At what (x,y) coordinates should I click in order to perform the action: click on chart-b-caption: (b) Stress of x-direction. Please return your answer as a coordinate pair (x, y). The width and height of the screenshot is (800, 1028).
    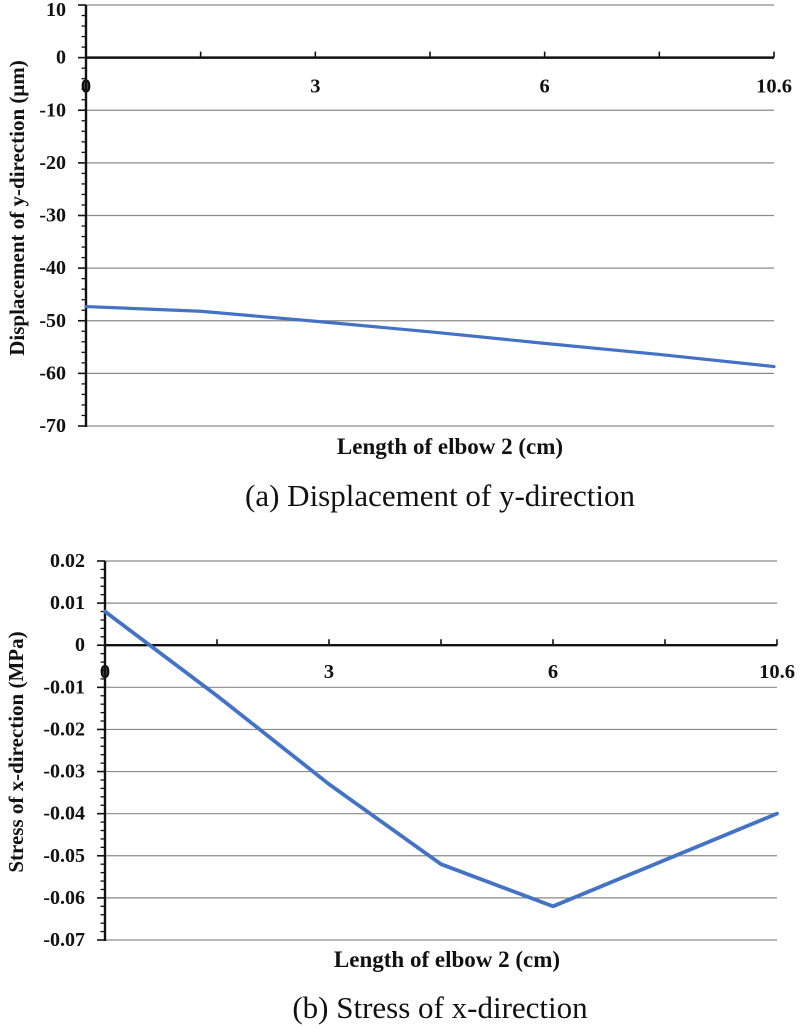
    Looking at the image, I should click on (440, 1007).